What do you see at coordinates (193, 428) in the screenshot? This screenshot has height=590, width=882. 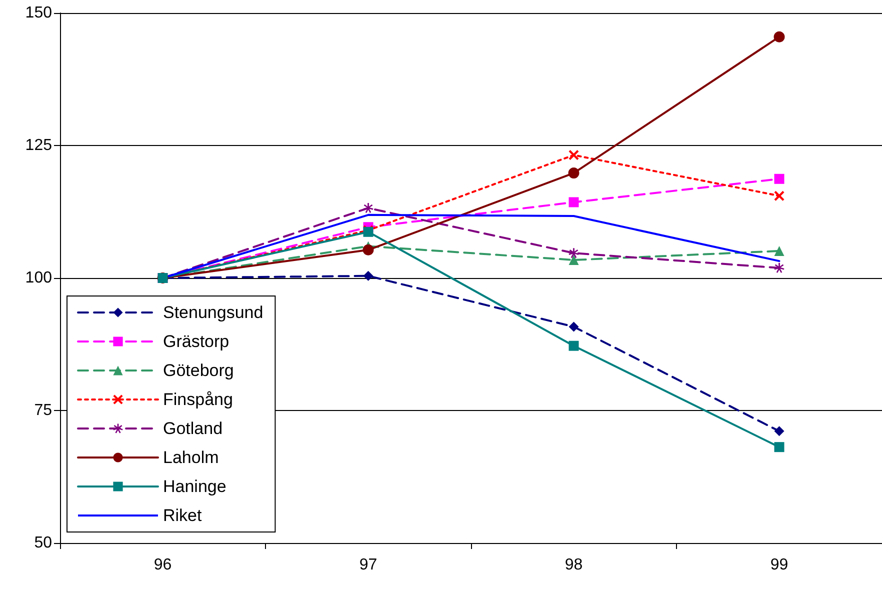 I see `legend-label: Gotland` at bounding box center [193, 428].